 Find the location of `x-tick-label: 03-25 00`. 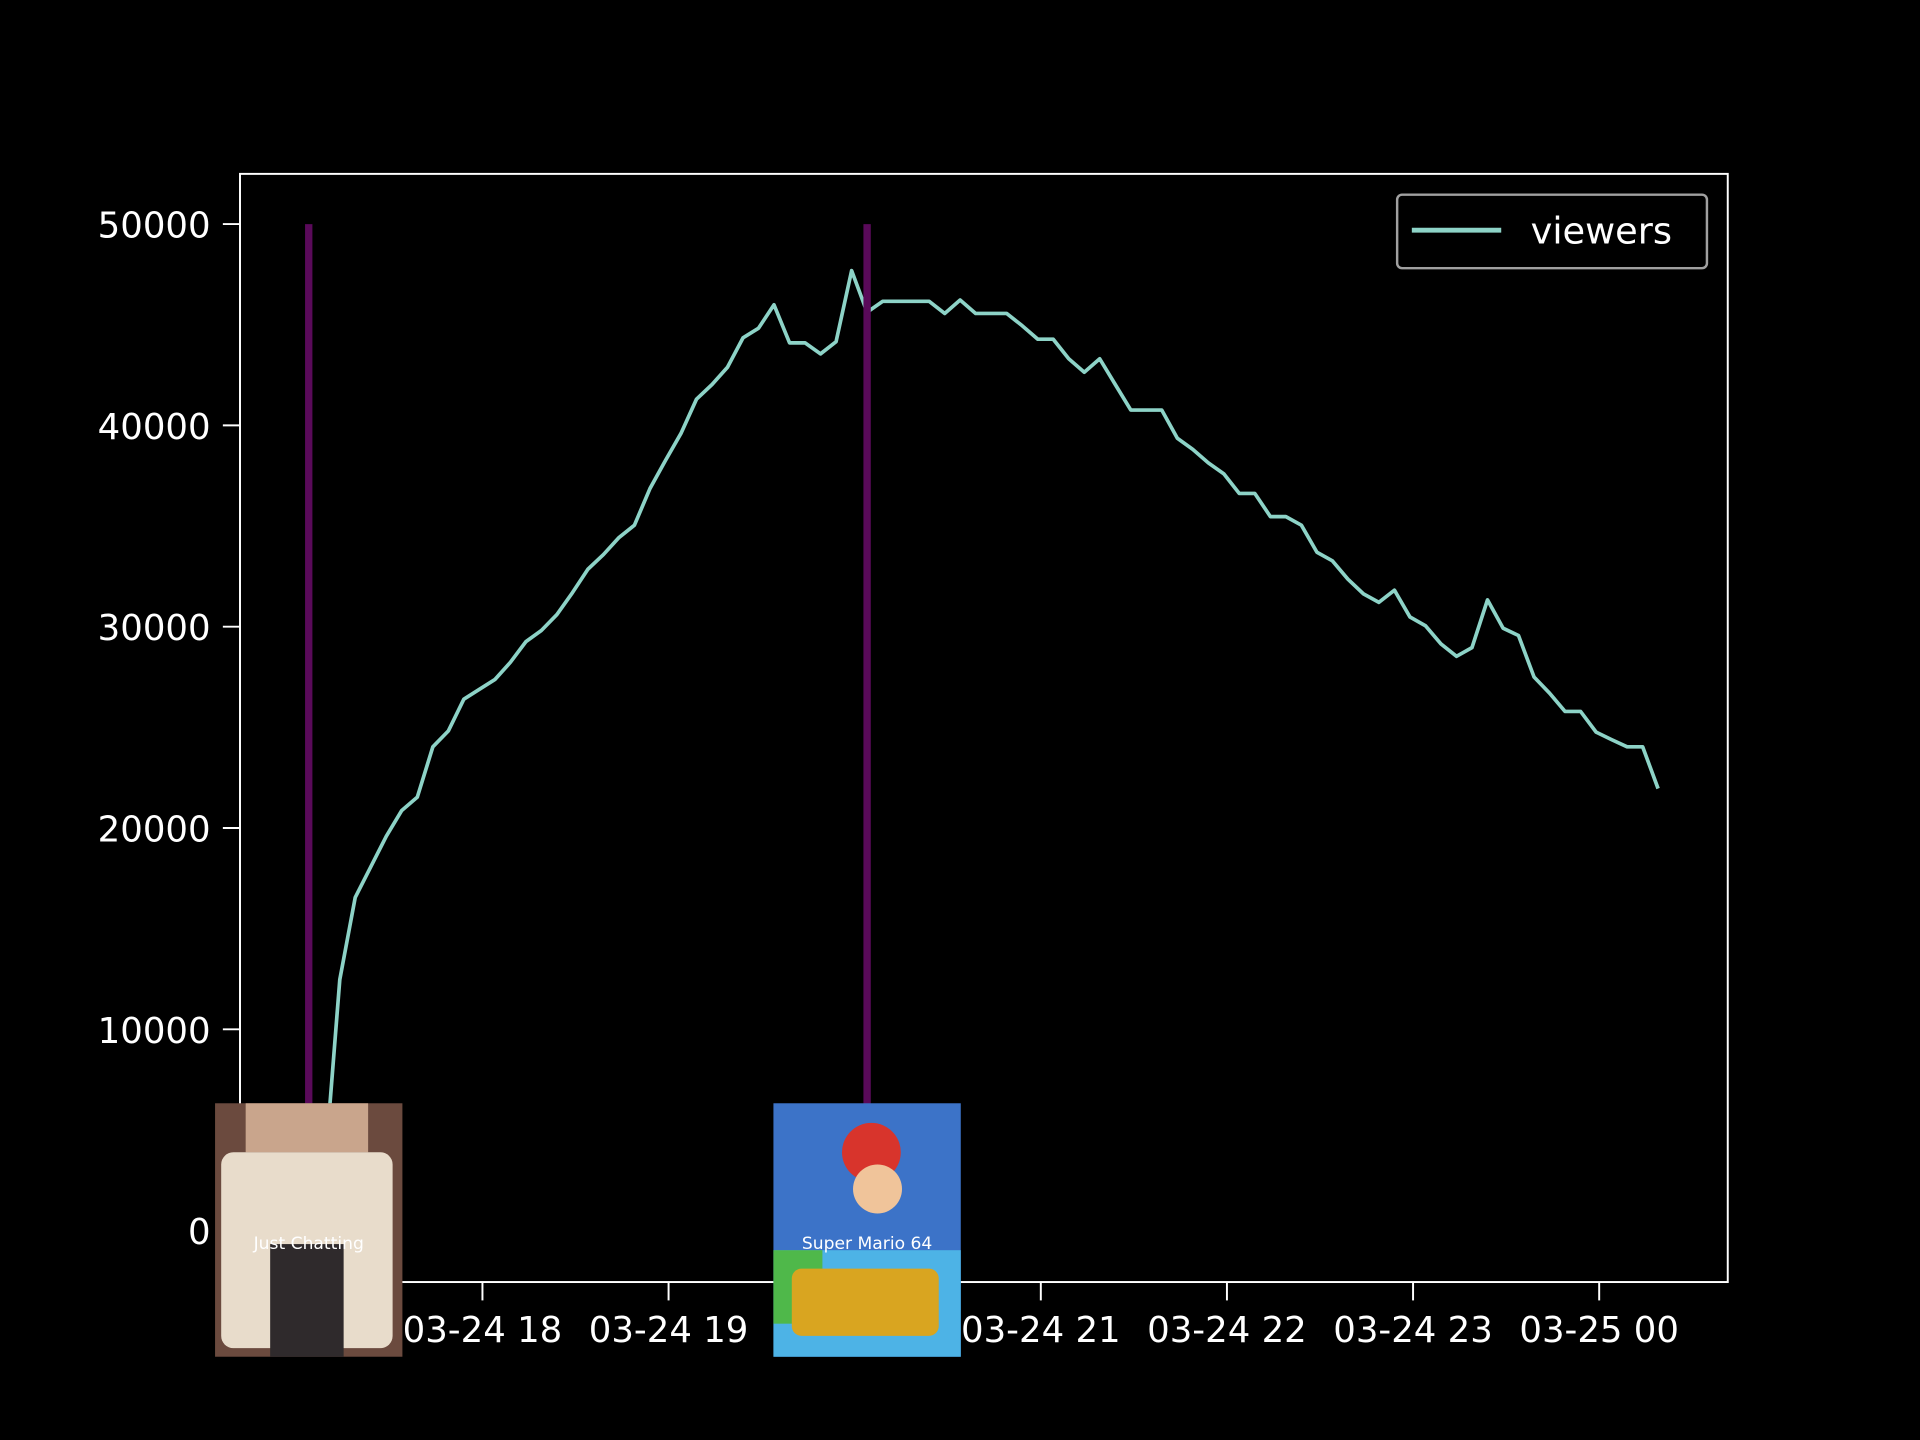

x-tick-label: 03-25 00 is located at coordinates (1599, 1330).